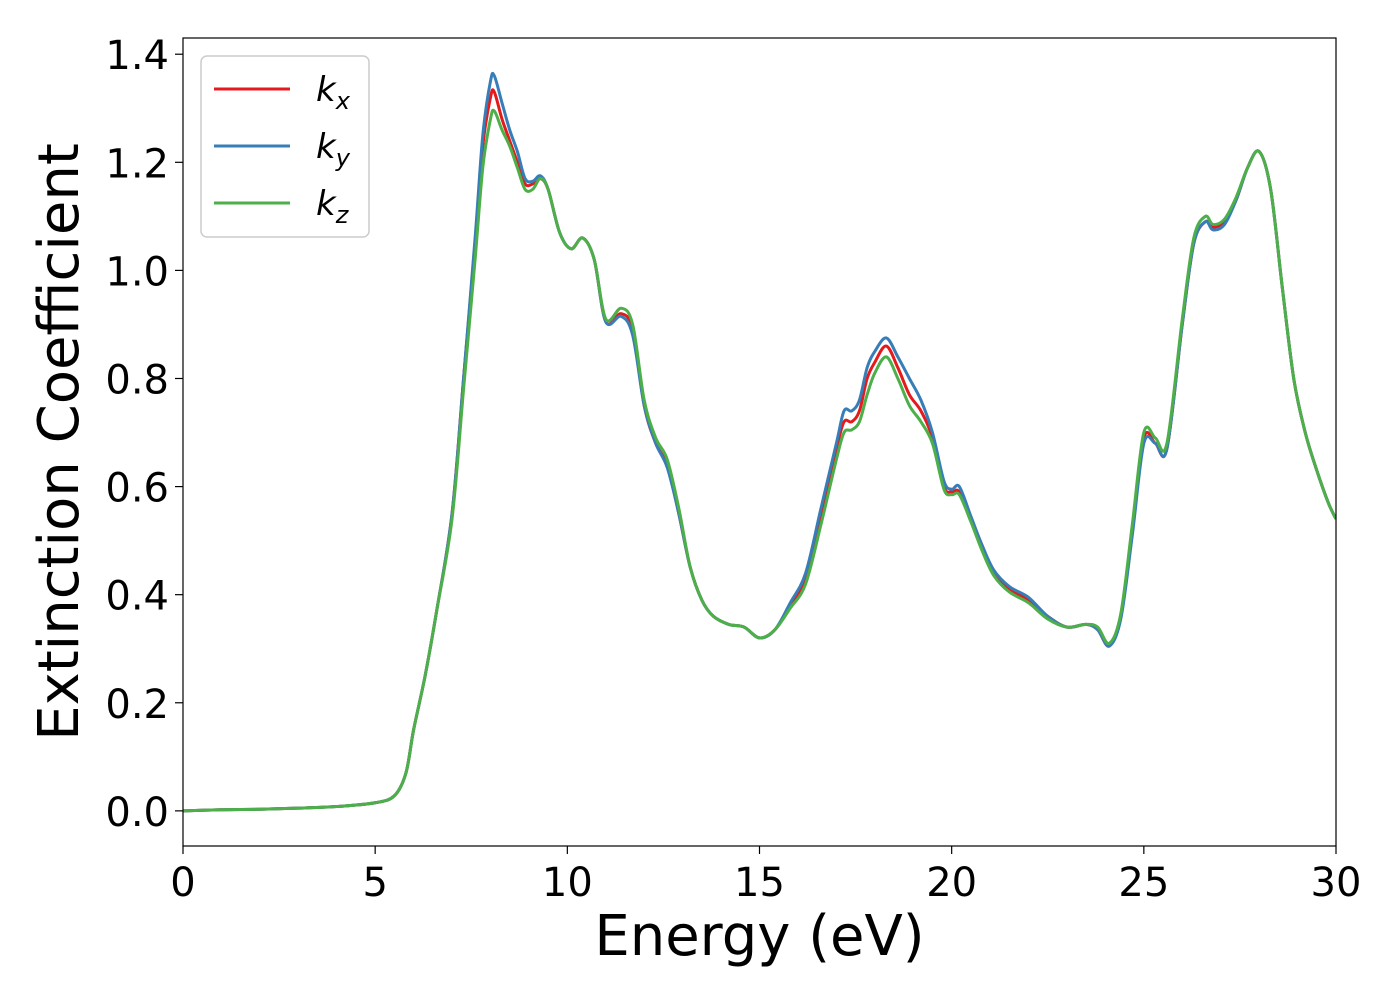 Image resolution: width=1400 pixels, height=1000 pixels. I want to click on x-tick-label: 15, so click(759, 883).